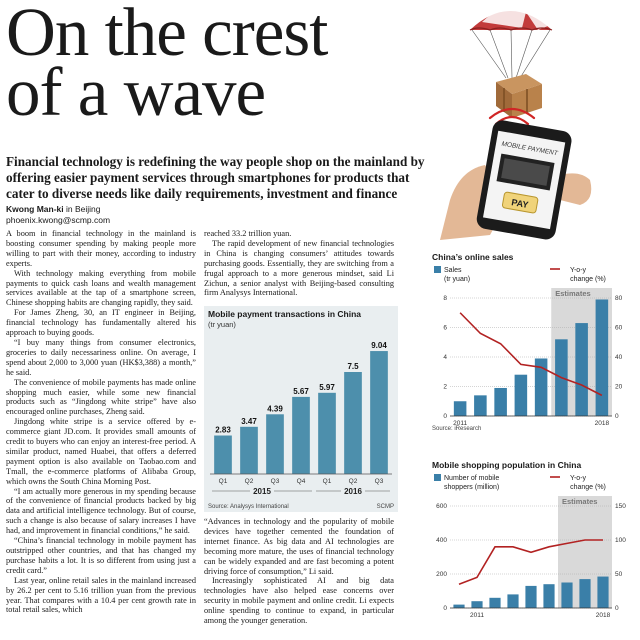 The width and height of the screenshot is (640, 640). What do you see at coordinates (619, 574) in the screenshot?
I see `y-right-tick-label: 50` at bounding box center [619, 574].